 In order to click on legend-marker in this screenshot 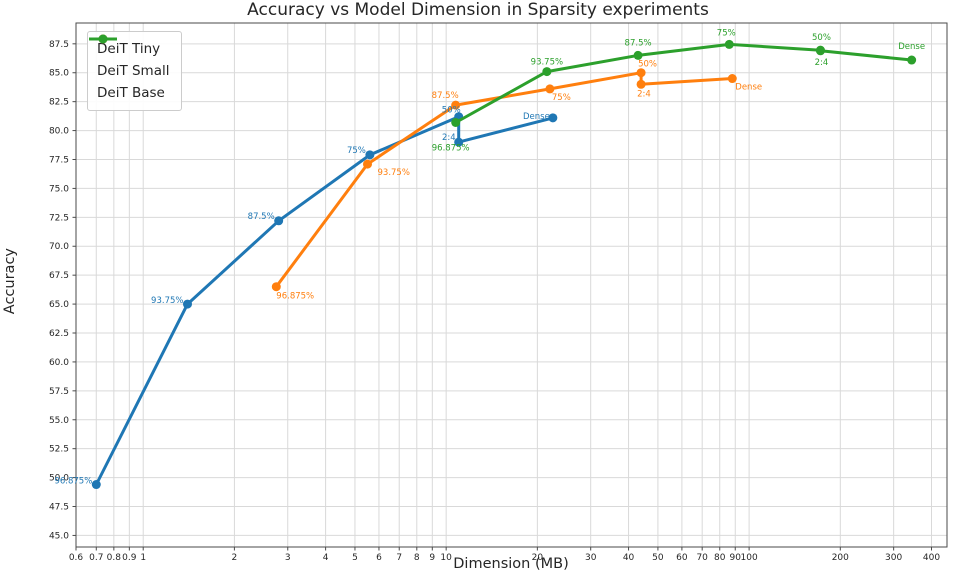, I will do `click(103, 39)`.